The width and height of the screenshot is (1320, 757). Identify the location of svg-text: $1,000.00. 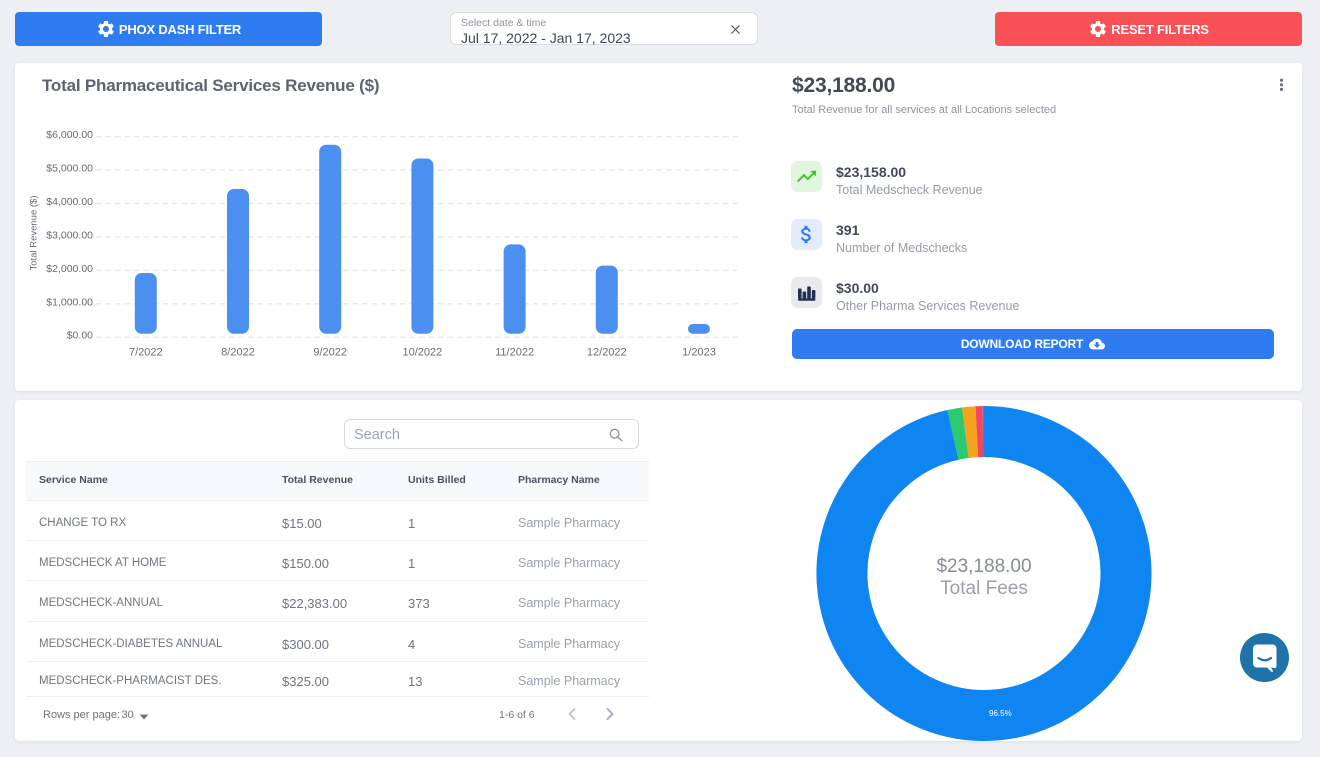
(69, 302).